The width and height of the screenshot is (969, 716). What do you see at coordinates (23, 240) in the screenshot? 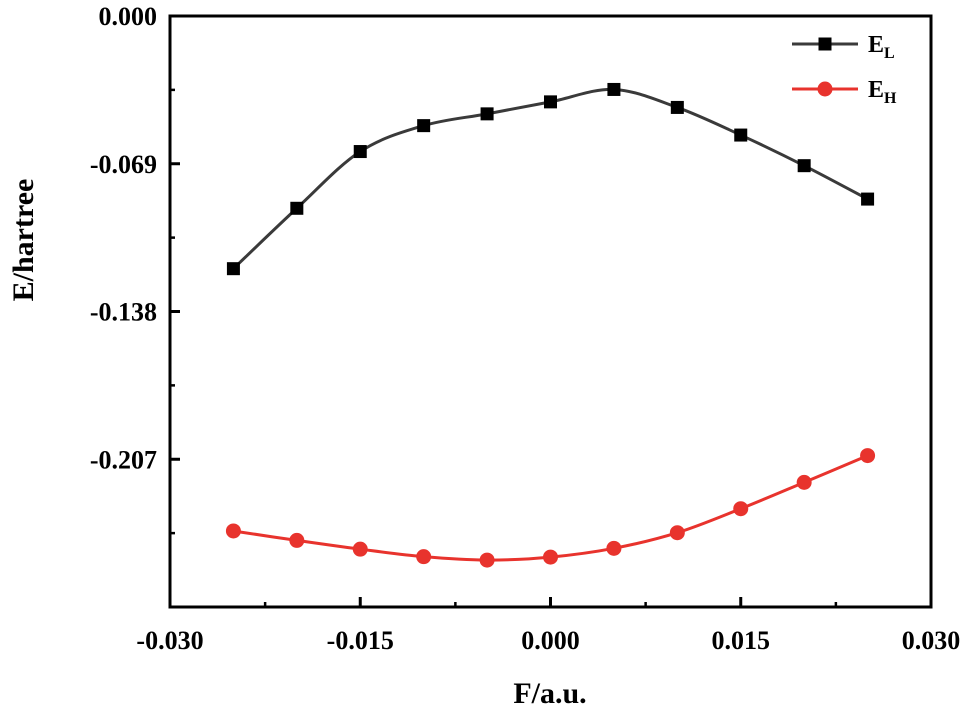
I see `y-axis-title: E/hartree` at bounding box center [23, 240].